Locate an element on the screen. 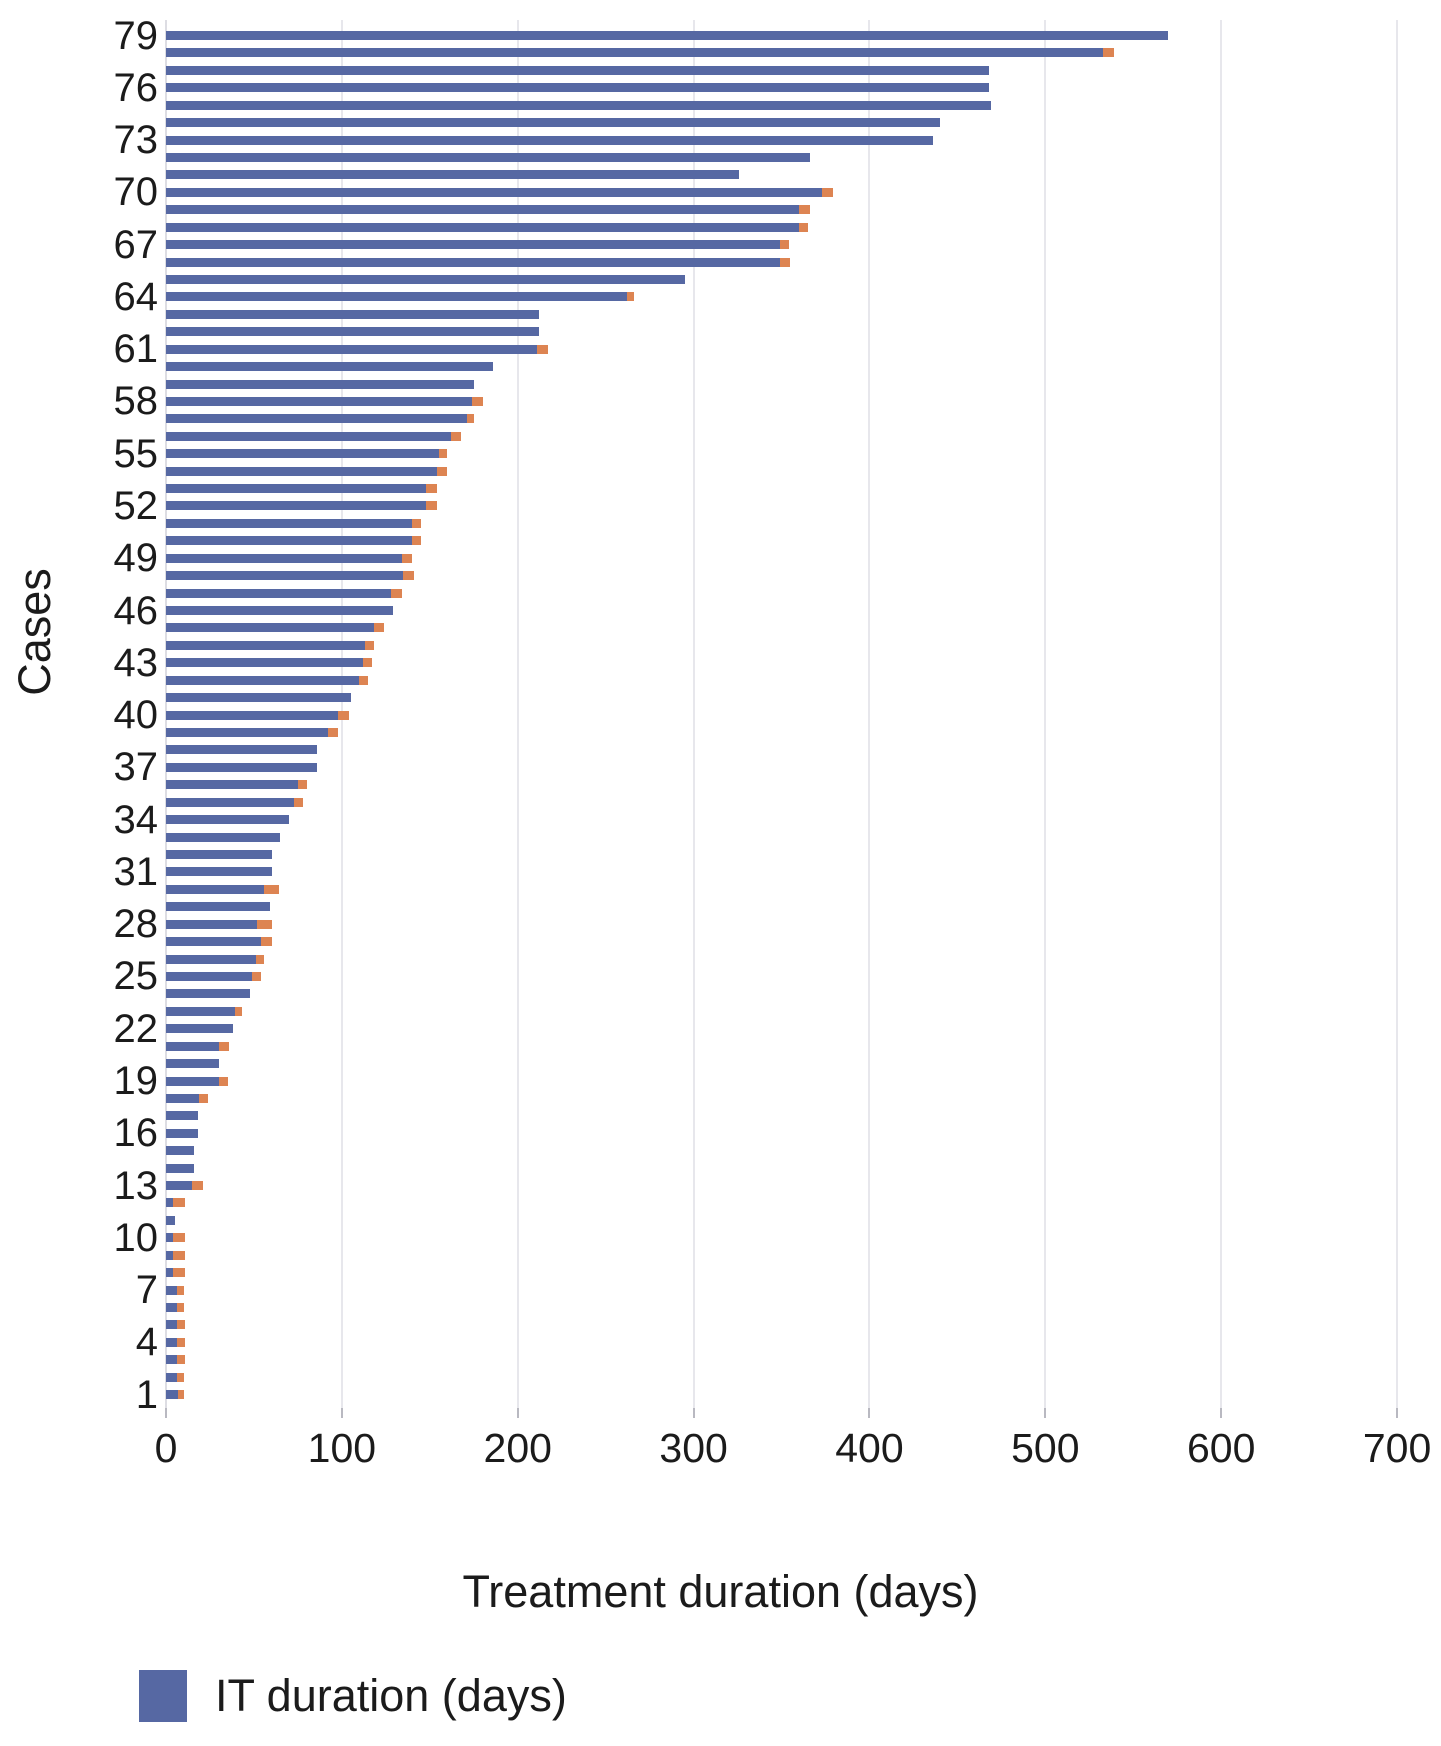 Image resolution: width=1441 pixels, height=1746 pixels. y-tick-label-13: 13 is located at coordinates (136, 1185).